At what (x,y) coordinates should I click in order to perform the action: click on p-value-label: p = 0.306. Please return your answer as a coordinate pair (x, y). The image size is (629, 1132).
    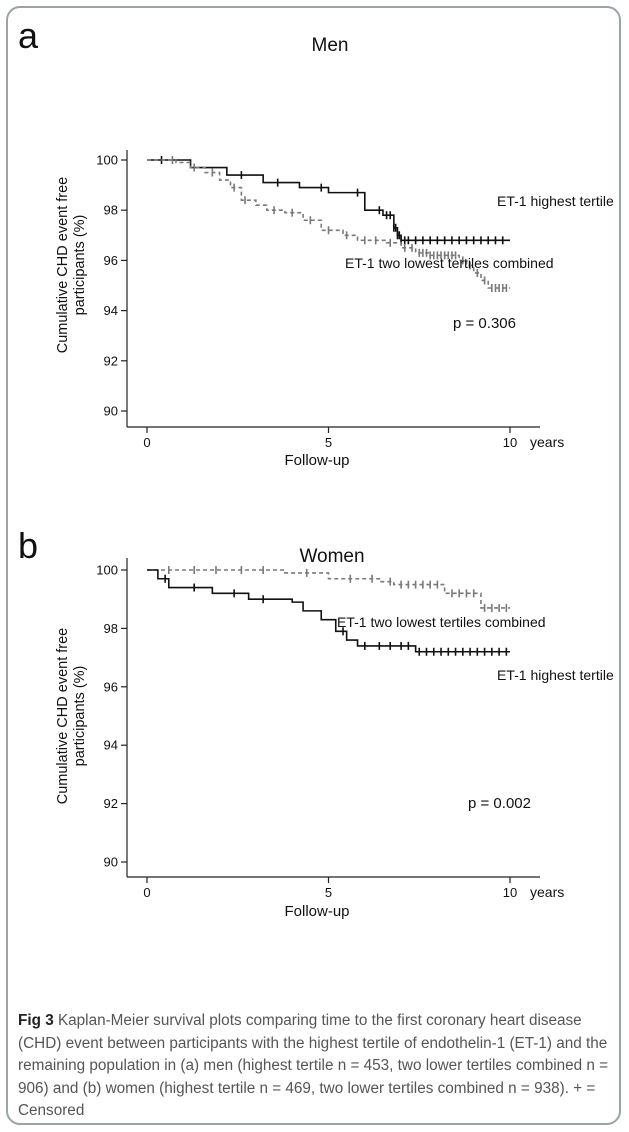
    Looking at the image, I should click on (484, 323).